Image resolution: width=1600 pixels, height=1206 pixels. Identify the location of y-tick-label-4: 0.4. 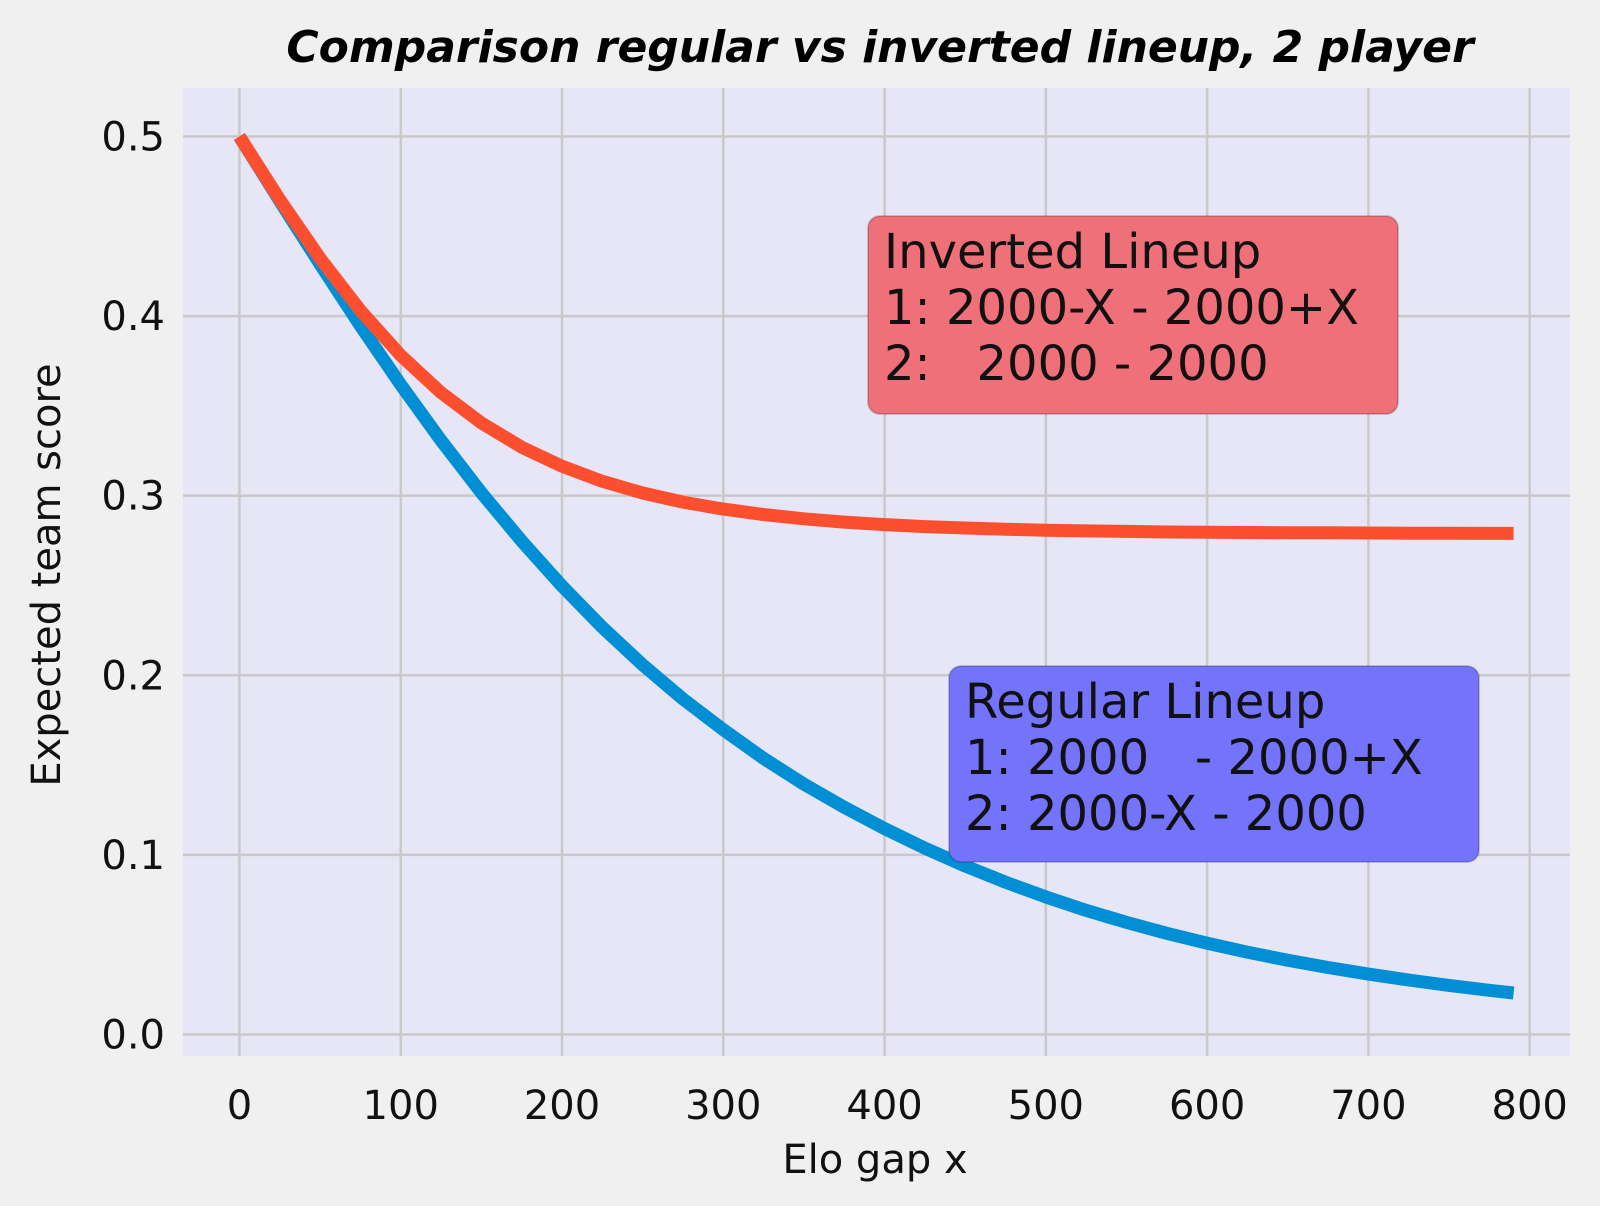
(133, 317).